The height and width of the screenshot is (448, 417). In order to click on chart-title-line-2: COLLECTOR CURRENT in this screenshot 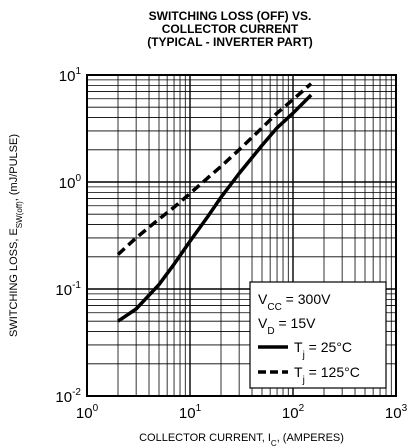, I will do `click(230, 29)`.